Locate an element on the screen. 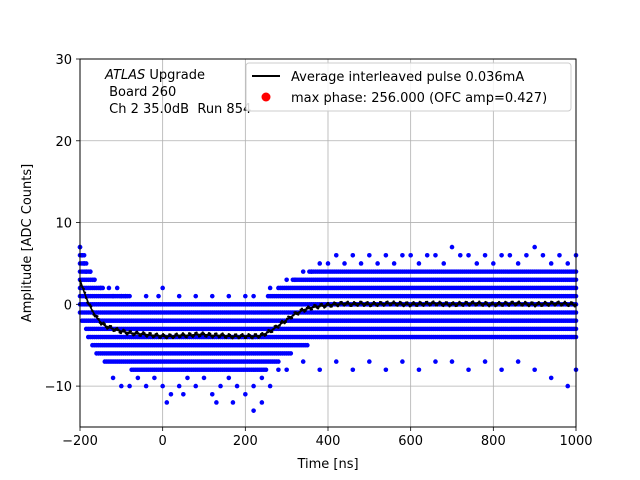 The height and width of the screenshot is (480, 640). y-tick-label: 20 is located at coordinates (63, 142).